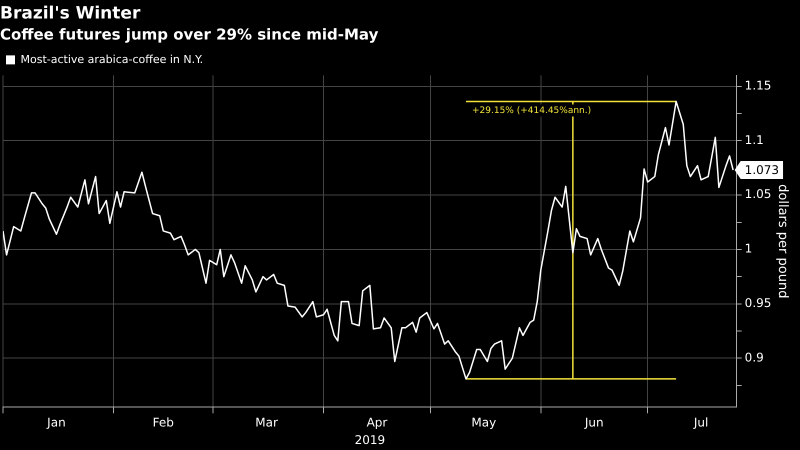 Image resolution: width=800 pixels, height=450 pixels. I want to click on x-axis-title: 2019, so click(370, 439).